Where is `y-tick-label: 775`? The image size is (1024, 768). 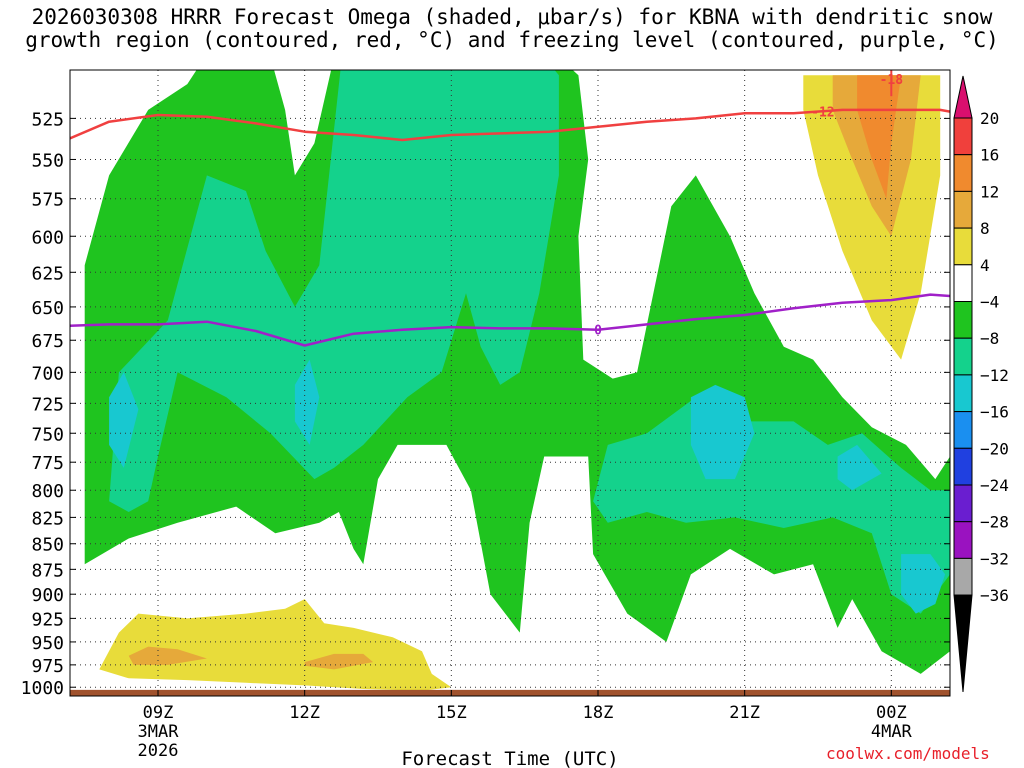
y-tick-label: 775 is located at coordinates (47, 463).